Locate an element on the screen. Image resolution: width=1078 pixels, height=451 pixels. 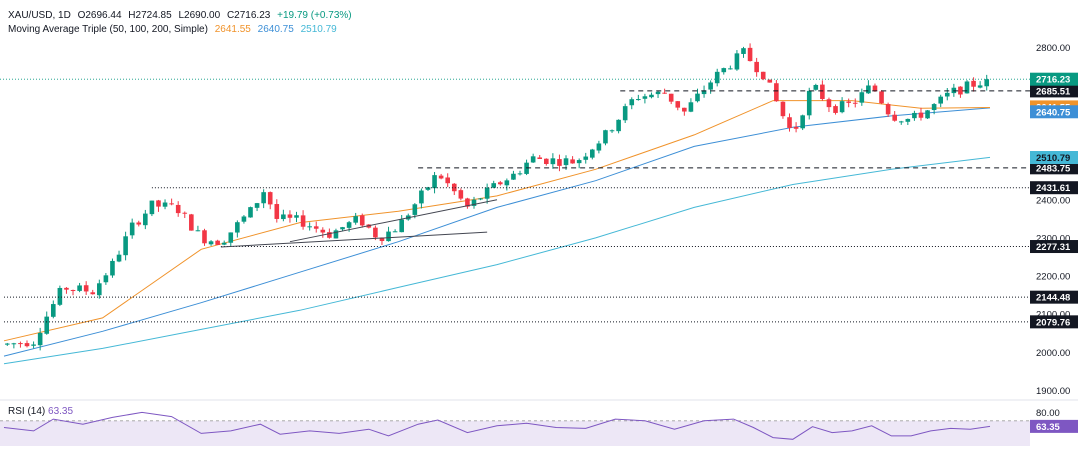
price-tick-label: 2200.00 is located at coordinates (1053, 277).